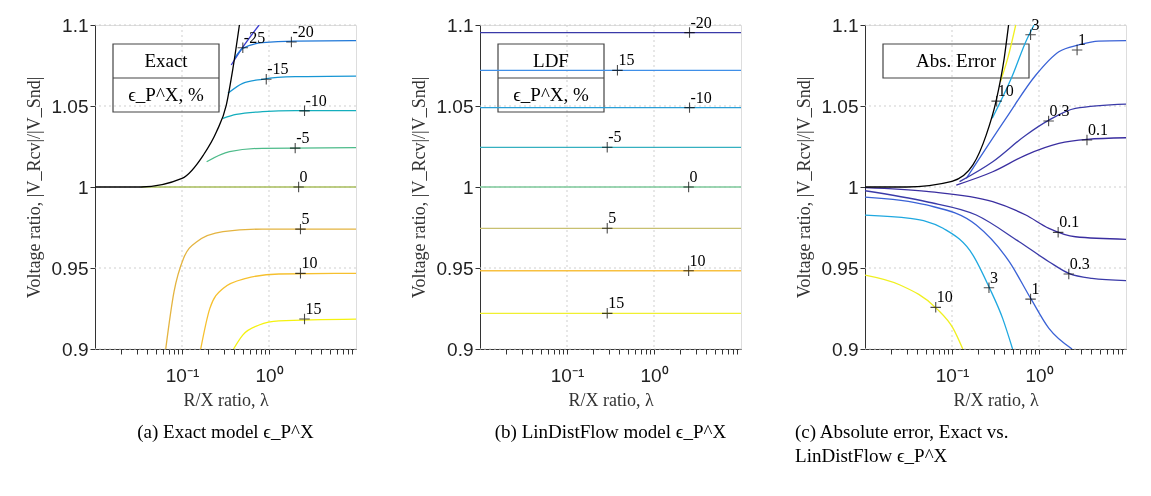 The image size is (1151, 496). What do you see at coordinates (610, 432) in the screenshot?
I see `text: (b) LinDistFlow model ϵ_P^X` at bounding box center [610, 432].